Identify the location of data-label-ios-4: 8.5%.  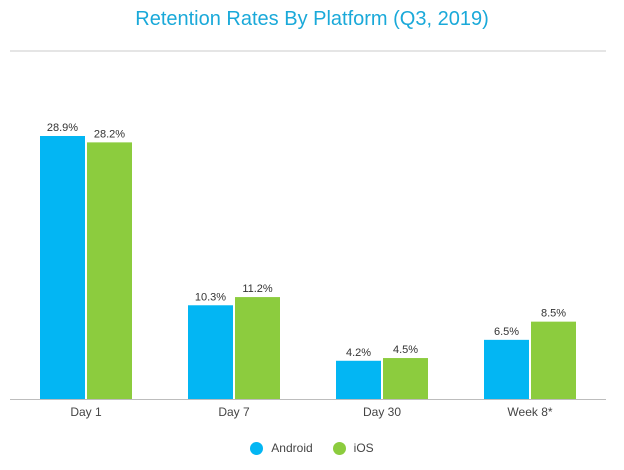
(553, 314).